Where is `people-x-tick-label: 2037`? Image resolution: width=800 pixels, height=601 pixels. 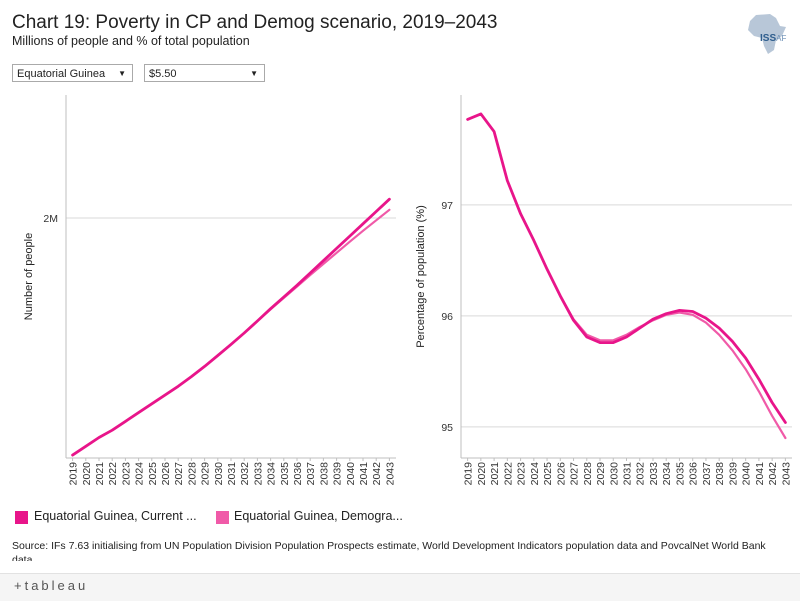 people-x-tick-label: 2037 is located at coordinates (311, 474).